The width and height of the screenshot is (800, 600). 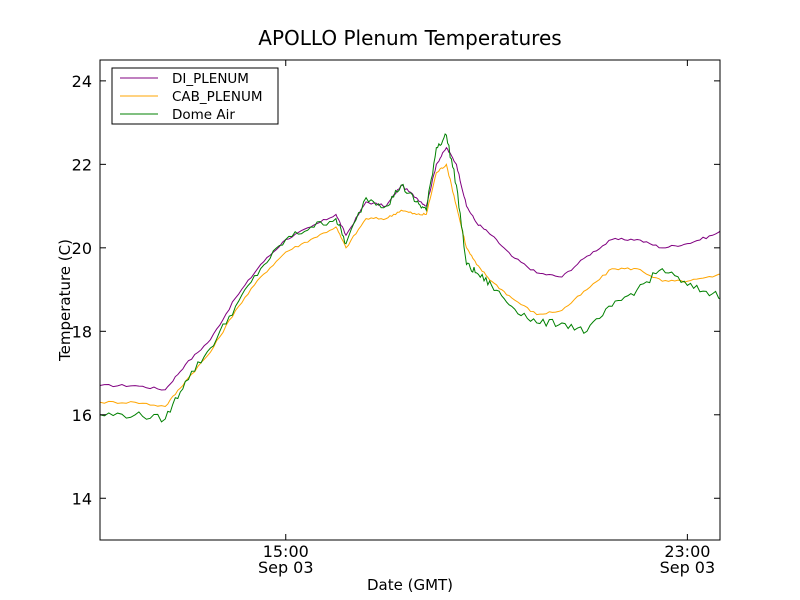 What do you see at coordinates (82, 415) in the screenshot?
I see `y-tick-label: 16` at bounding box center [82, 415].